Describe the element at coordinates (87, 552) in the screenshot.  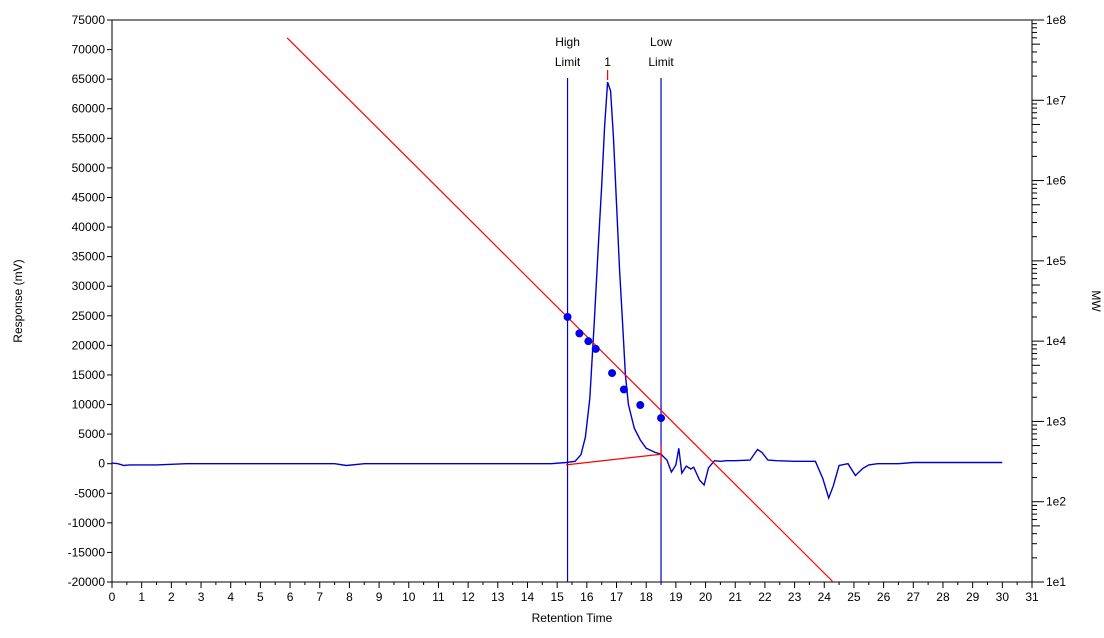
I see `y-tick-label: -15000` at that location.